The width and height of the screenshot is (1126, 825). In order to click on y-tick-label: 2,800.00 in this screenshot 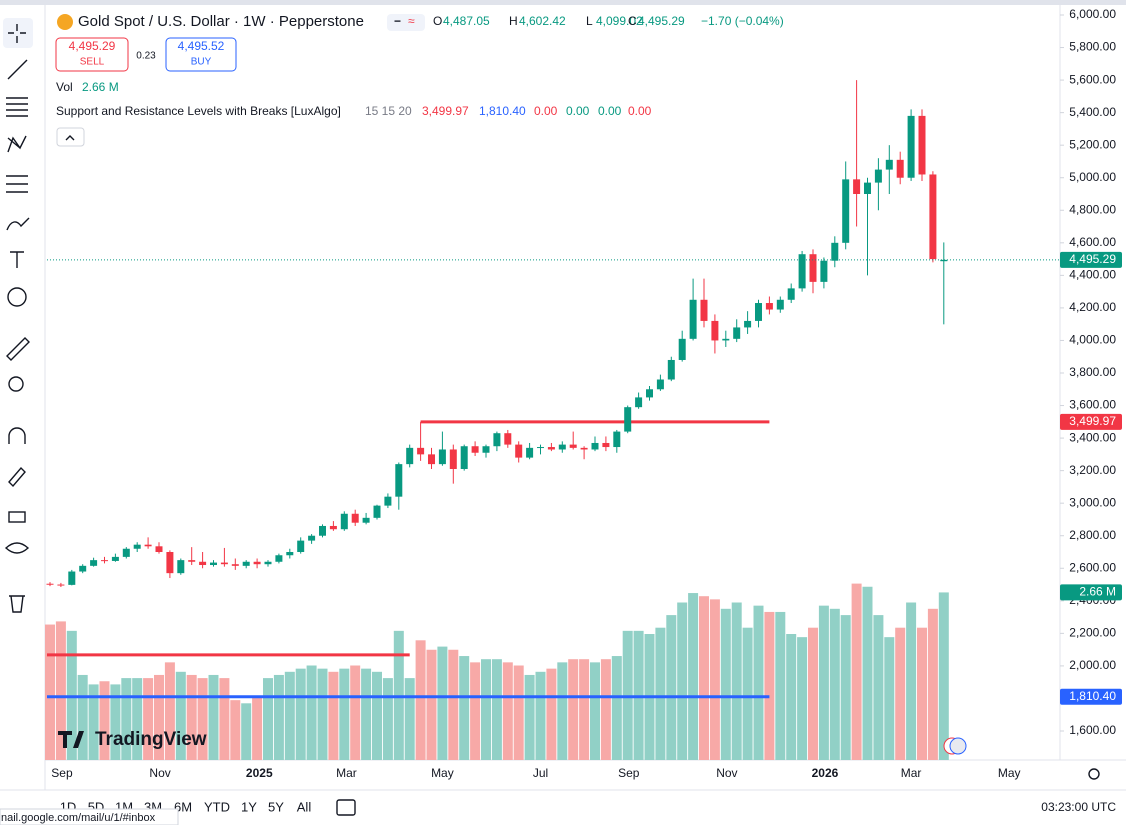, I will do `click(1092, 535)`.